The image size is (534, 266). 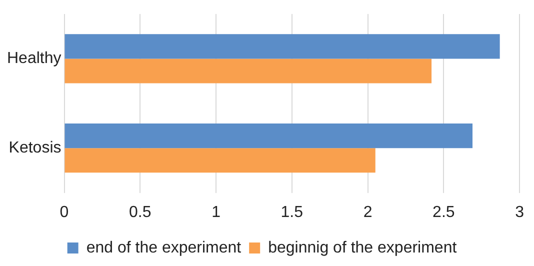 What do you see at coordinates (363, 247) in the screenshot?
I see `legend-label: beginnig of the experiment` at bounding box center [363, 247].